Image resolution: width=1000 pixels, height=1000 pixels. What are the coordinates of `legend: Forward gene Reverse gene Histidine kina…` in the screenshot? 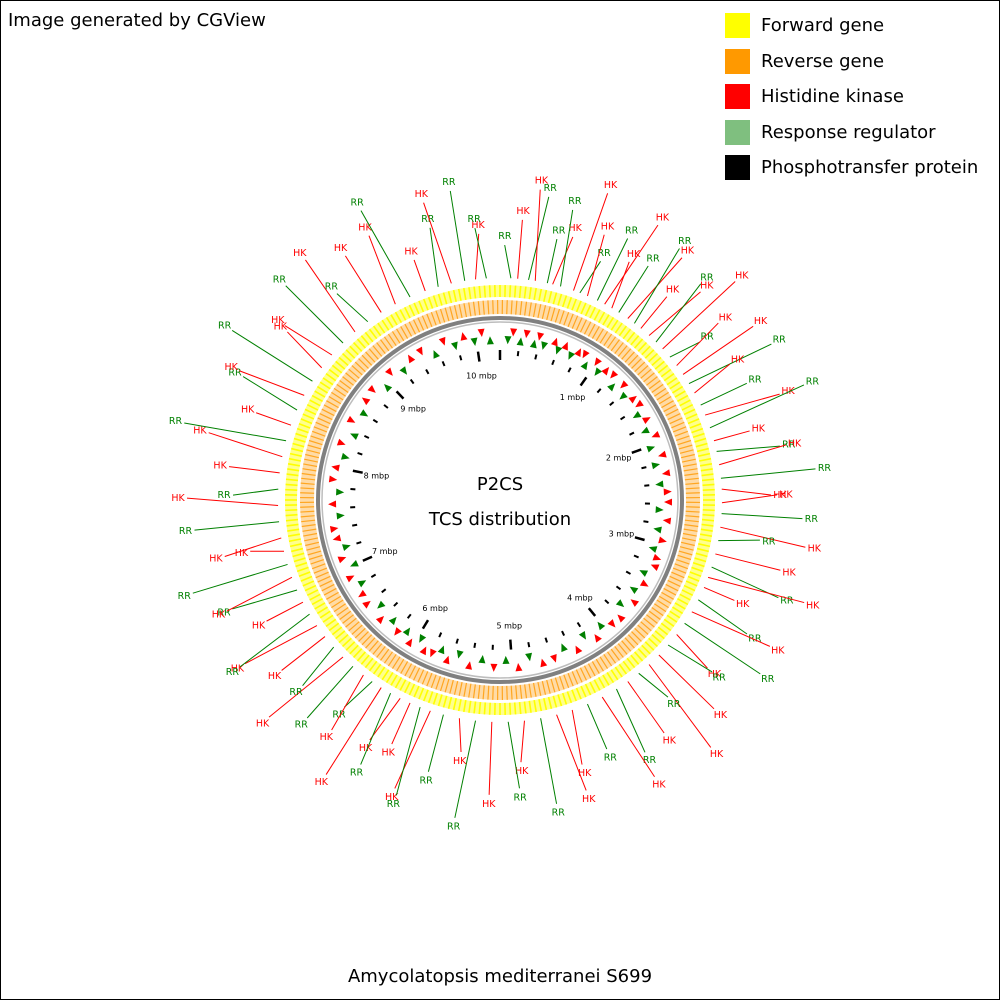 It's located at (851, 97).